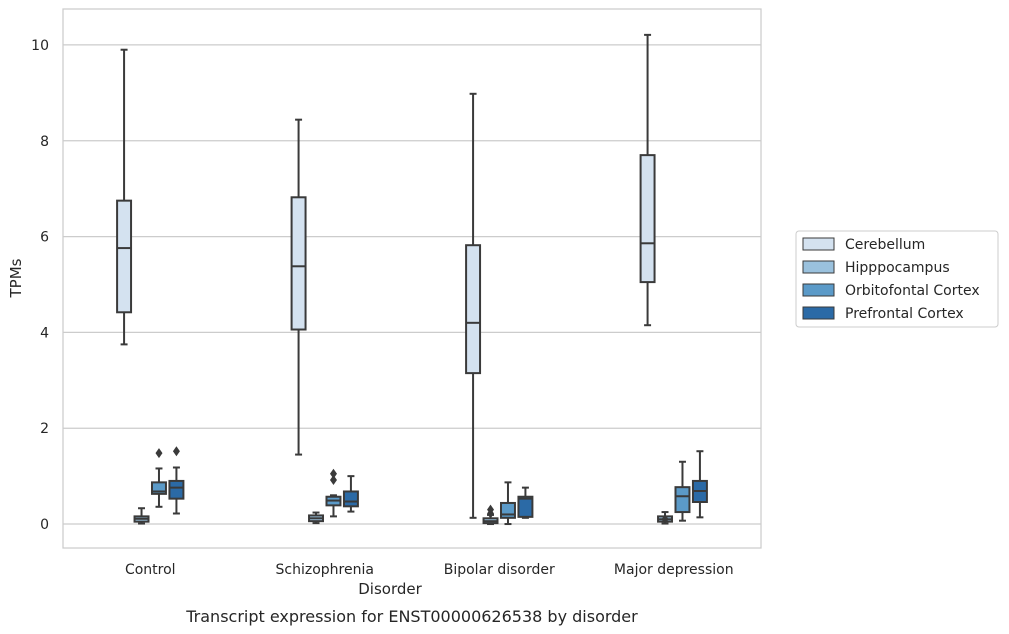 The width and height of the screenshot is (1009, 634). What do you see at coordinates (16, 278) in the screenshot?
I see `y-axis-label: TPMs` at bounding box center [16, 278].